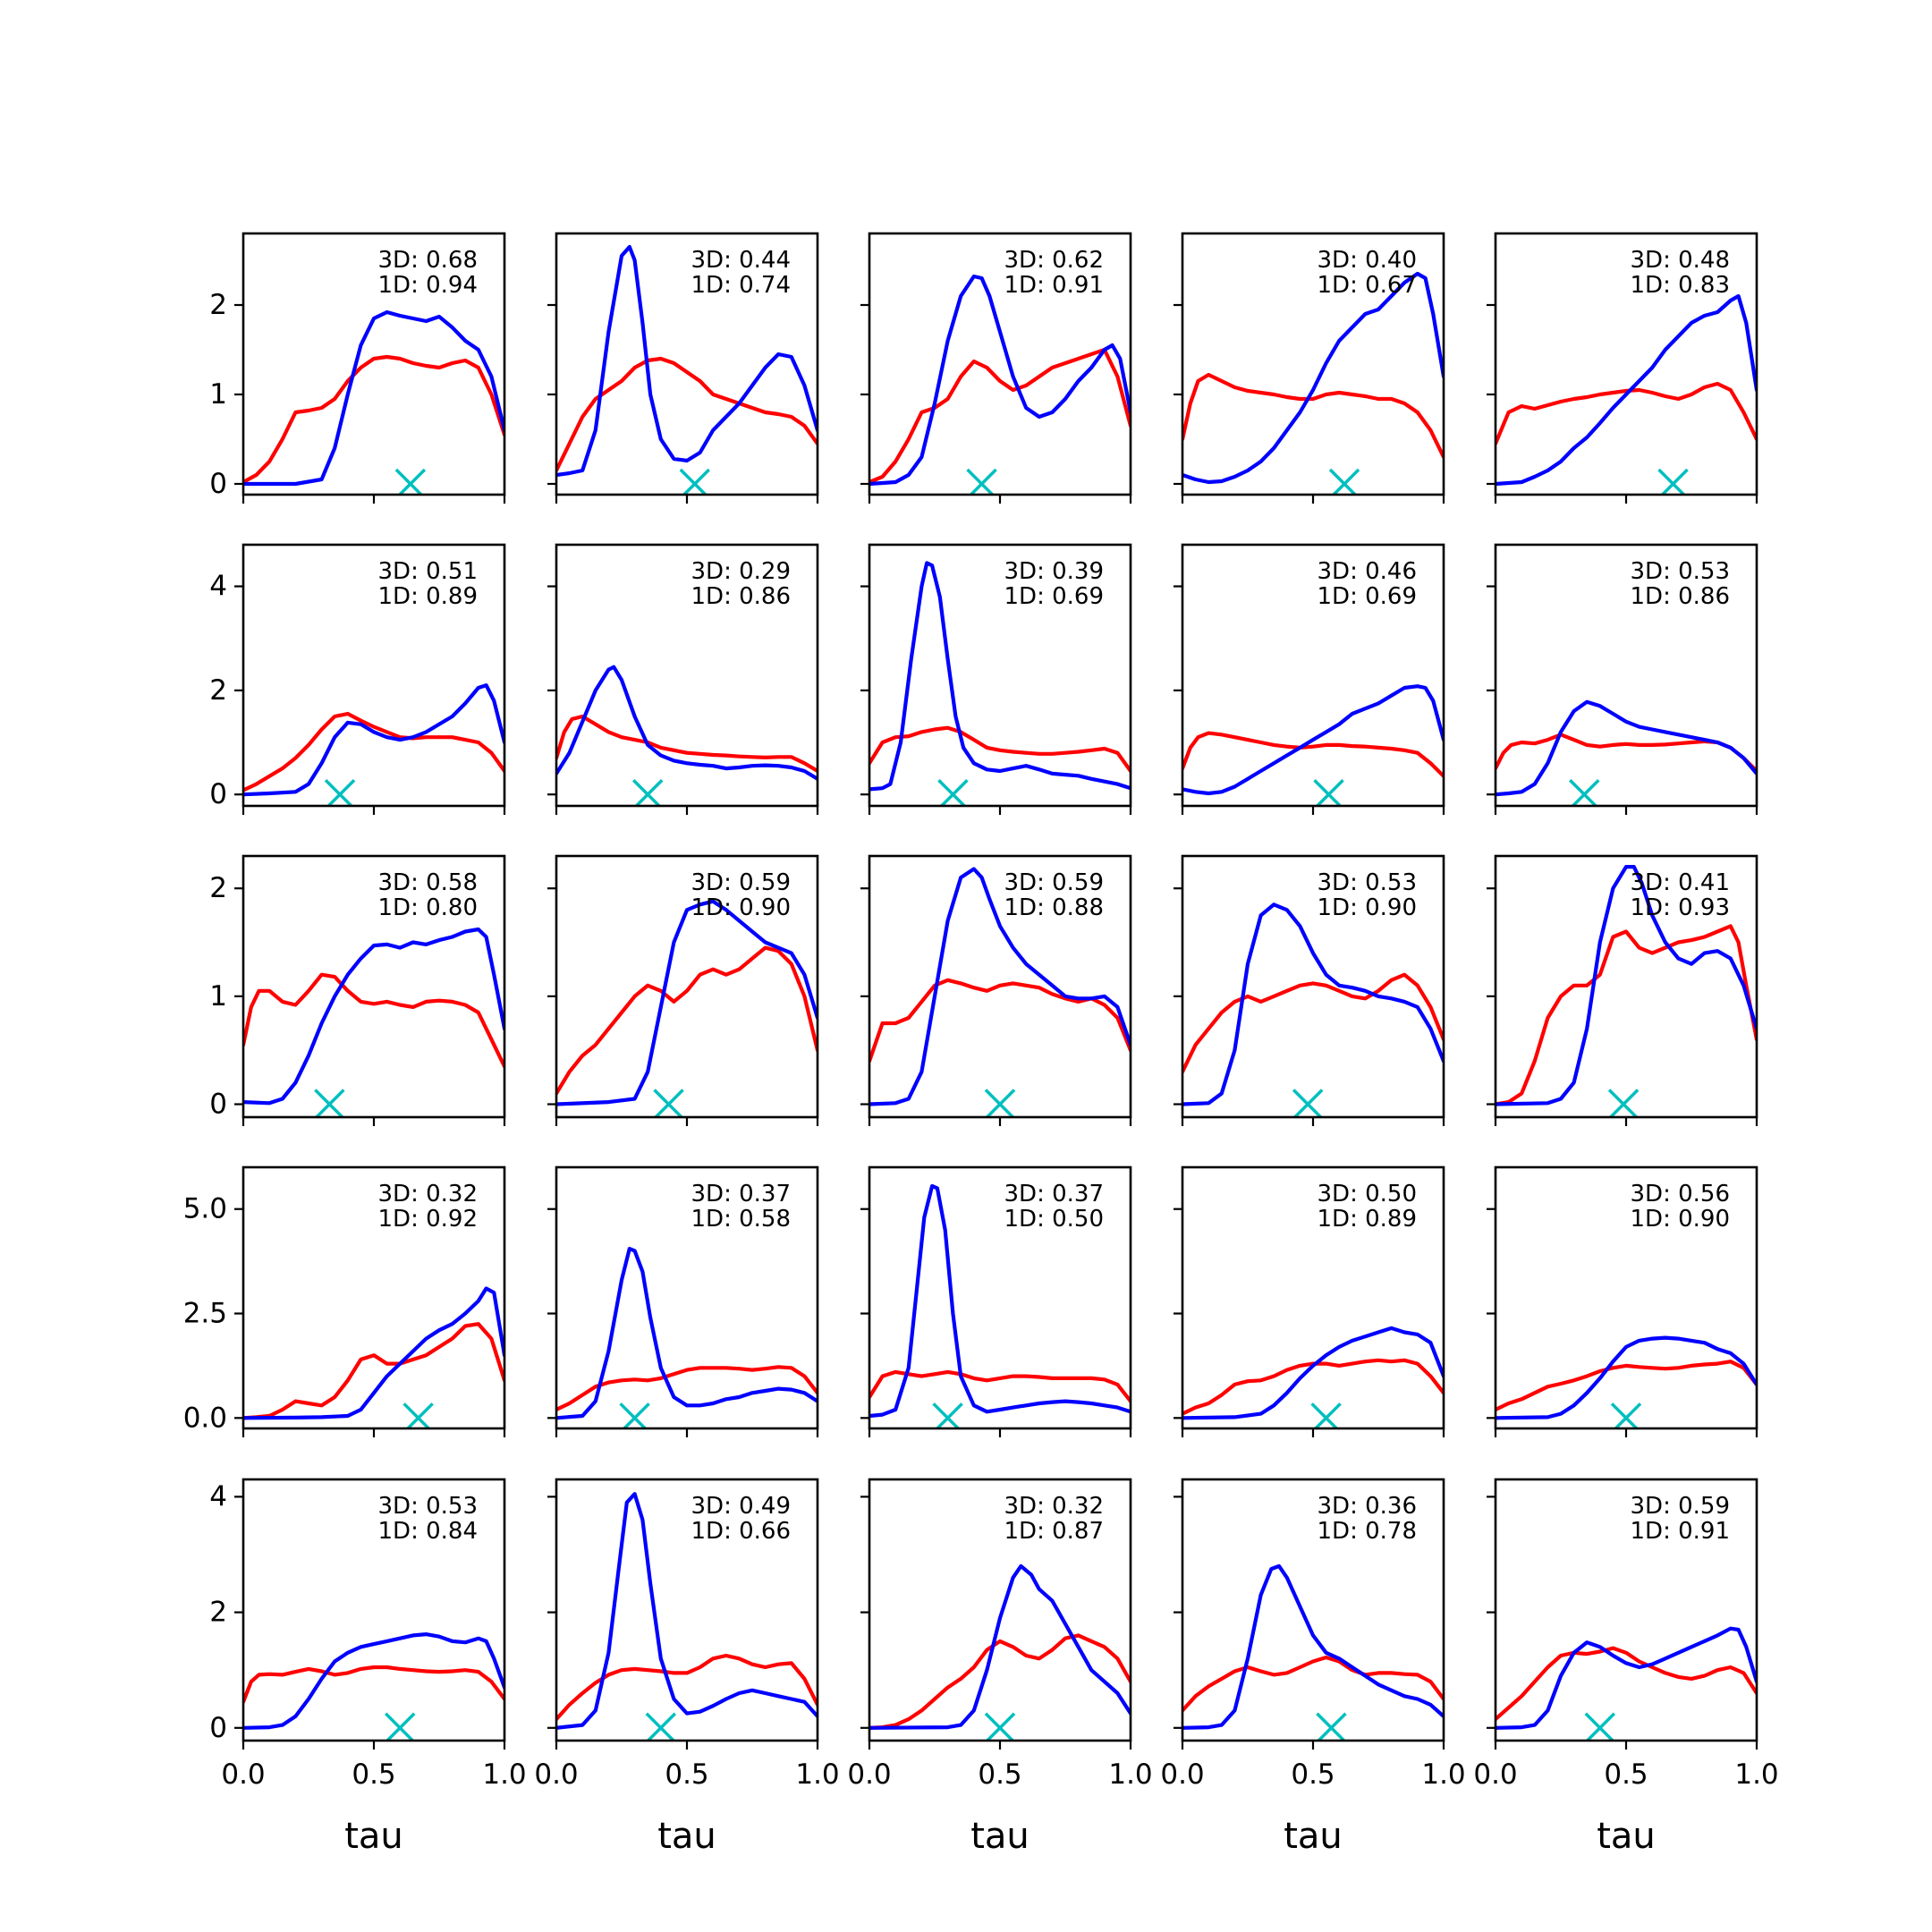  Describe the element at coordinates (1367, 285) in the screenshot. I see `score-annotation: 1D: 0.67` at that location.